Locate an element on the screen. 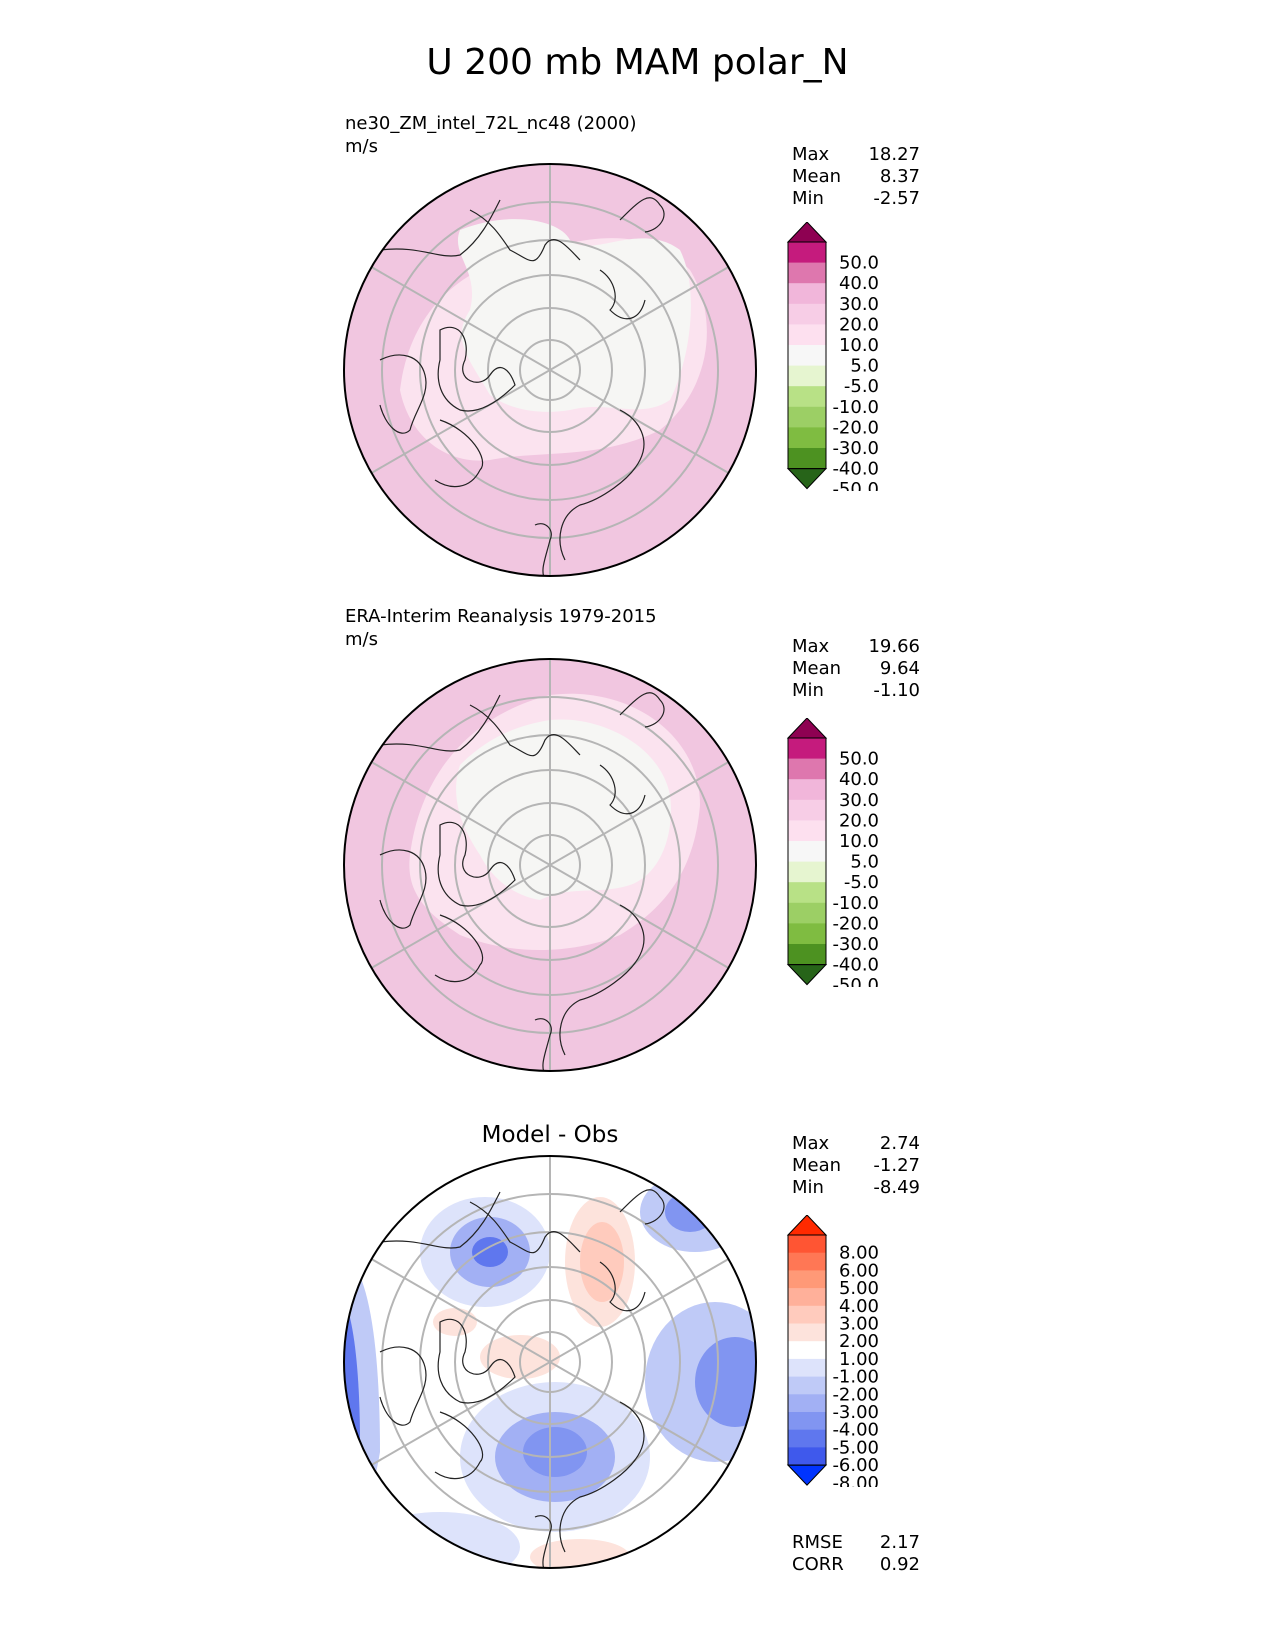  map-fill-pos2 is located at coordinates (602, 1262).